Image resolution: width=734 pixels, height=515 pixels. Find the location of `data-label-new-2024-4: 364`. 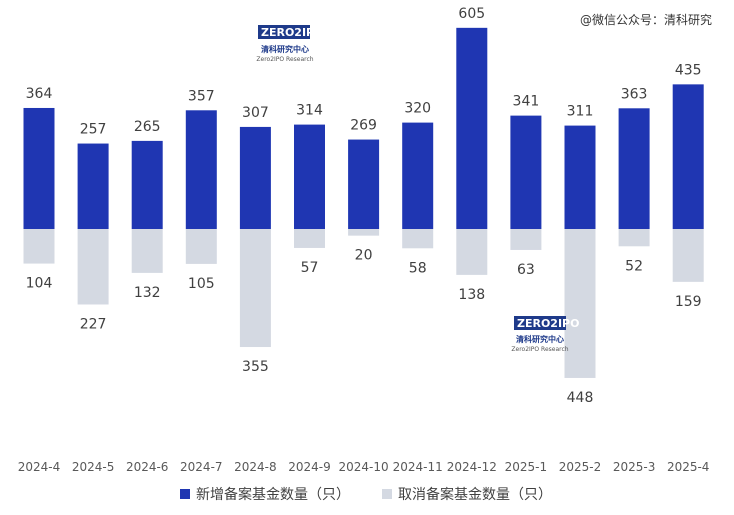

data-label-new-2024-4: 364 is located at coordinates (39, 94).